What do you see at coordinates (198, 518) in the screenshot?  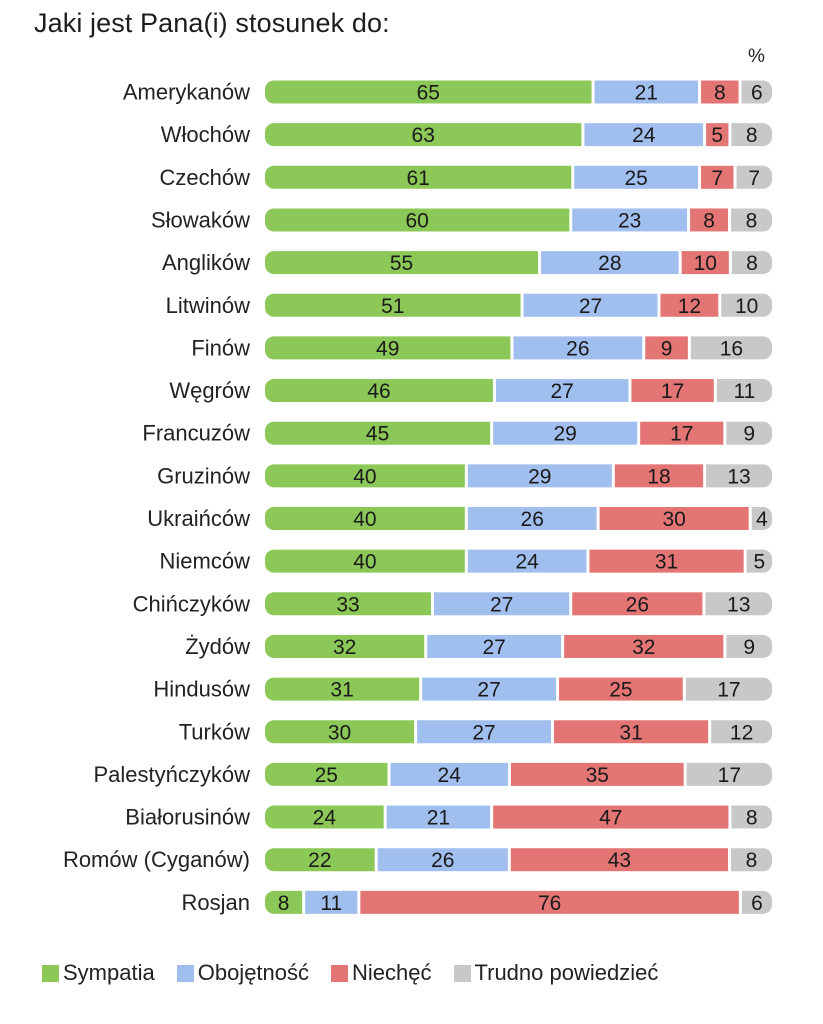 I see `category-label: Ukraińców` at bounding box center [198, 518].